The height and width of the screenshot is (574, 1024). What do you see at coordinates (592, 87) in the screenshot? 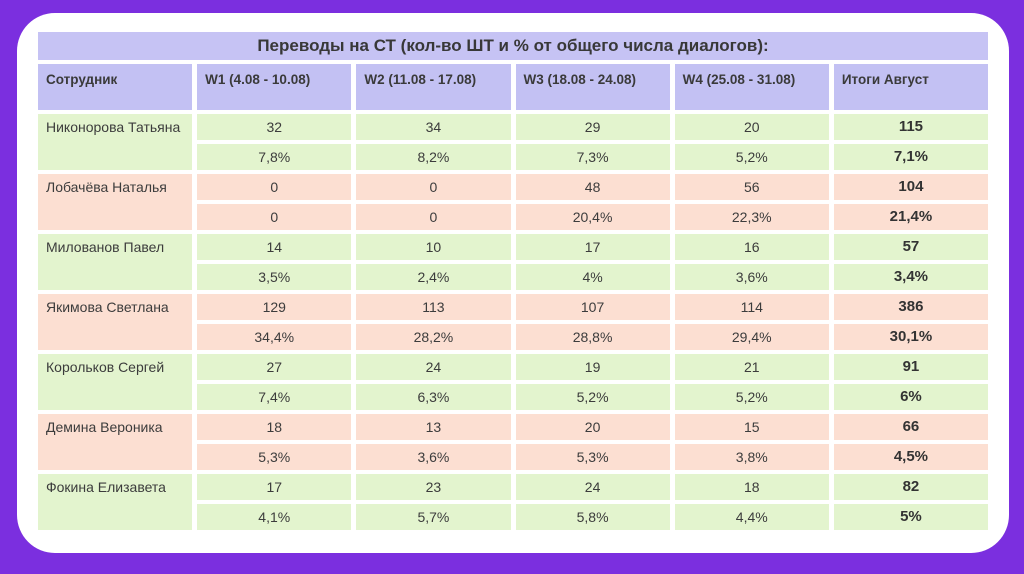
I see `column-header-w3: W3 (18.08 - 24.08)` at bounding box center [592, 87].